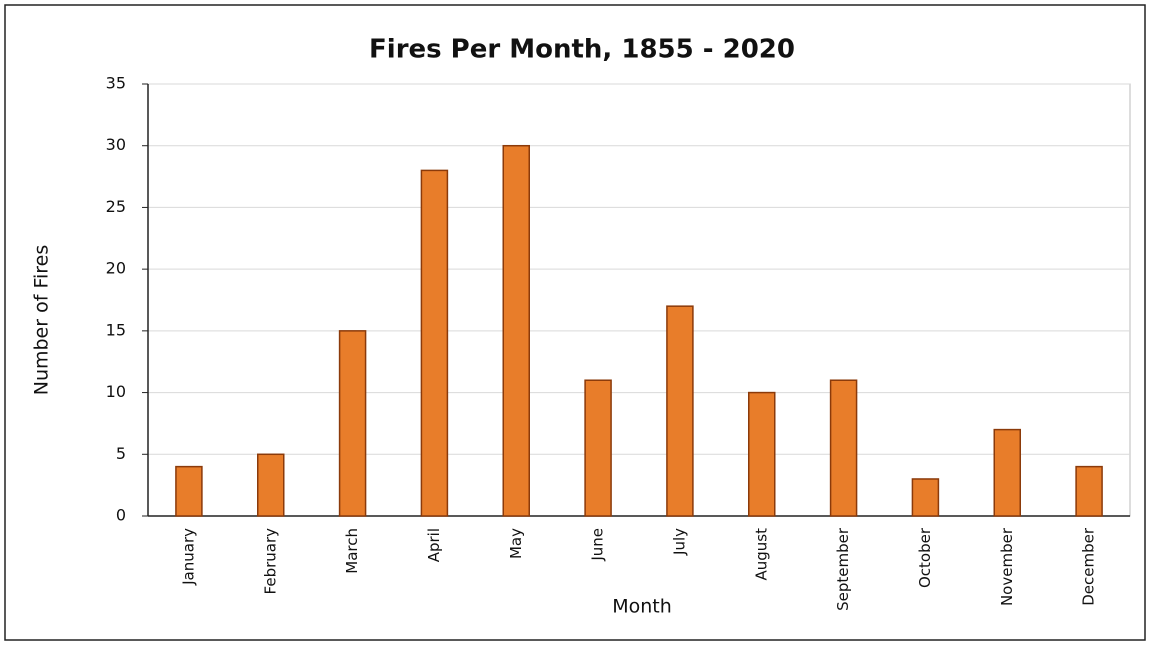  Describe the element at coordinates (642, 607) in the screenshot. I see `x-axis-label: Month` at that location.